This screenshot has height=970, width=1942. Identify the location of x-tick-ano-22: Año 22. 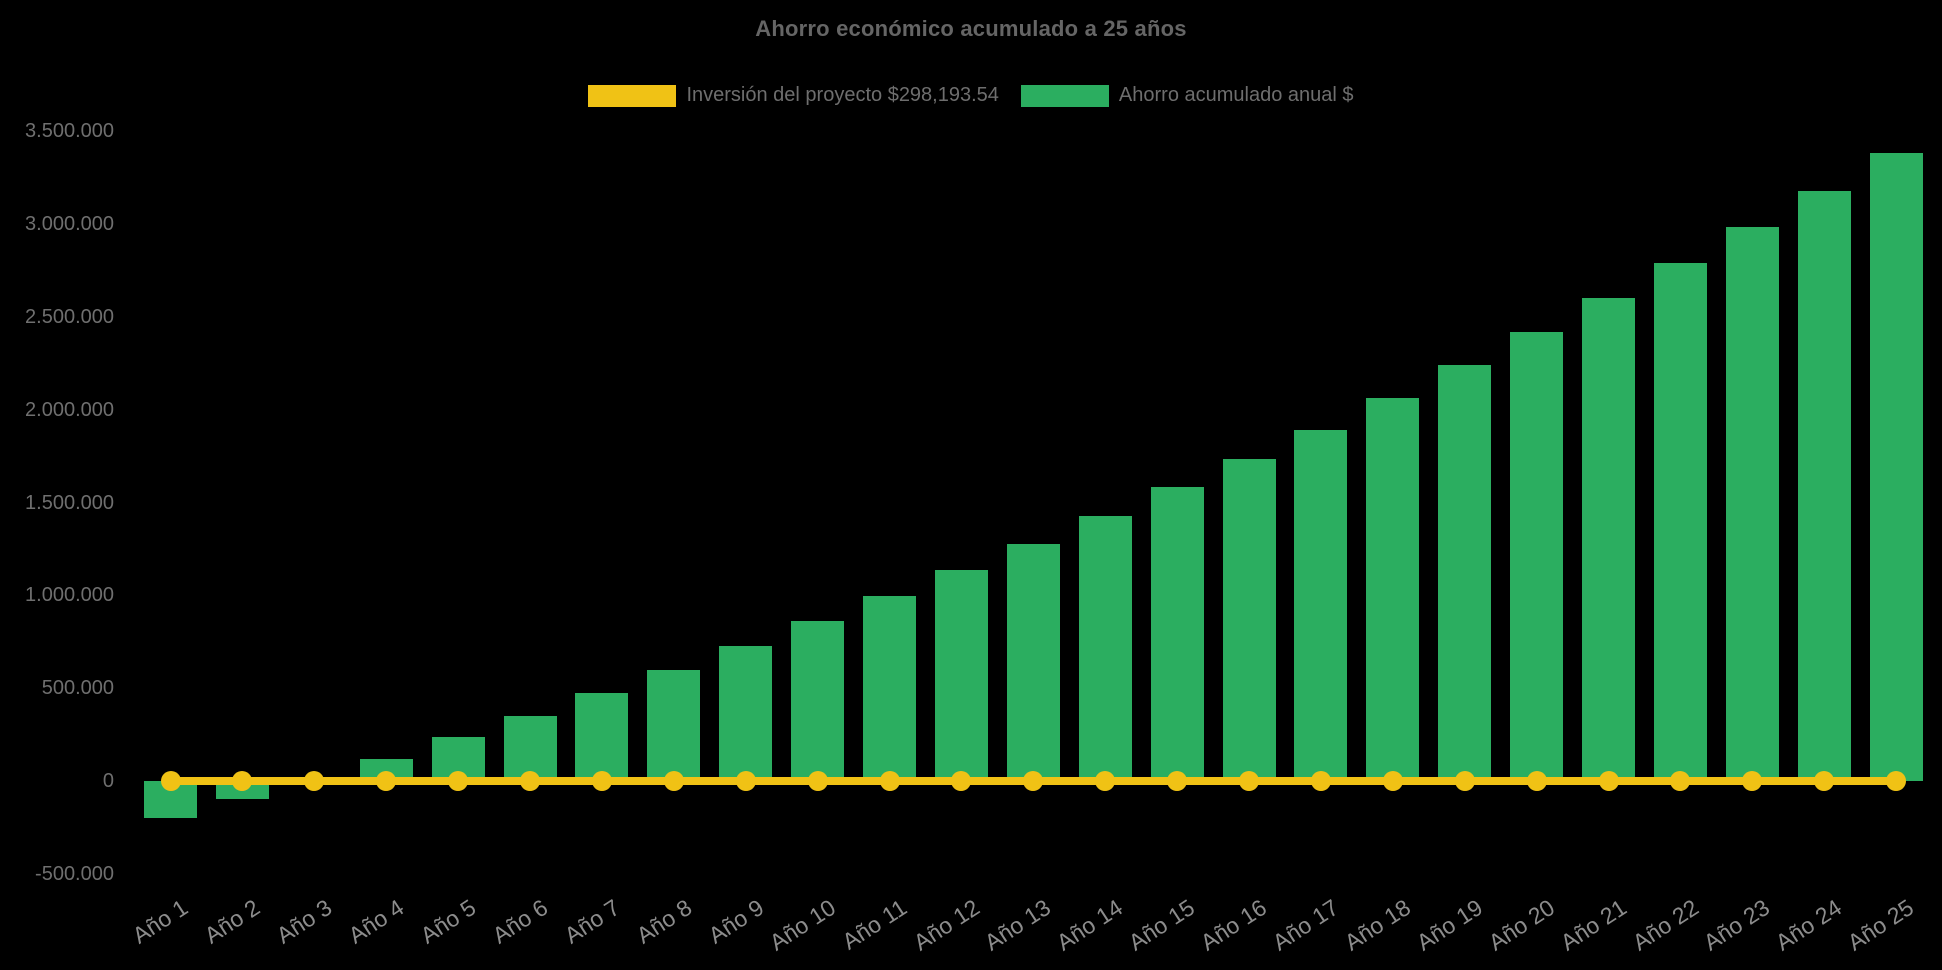
(1665, 925).